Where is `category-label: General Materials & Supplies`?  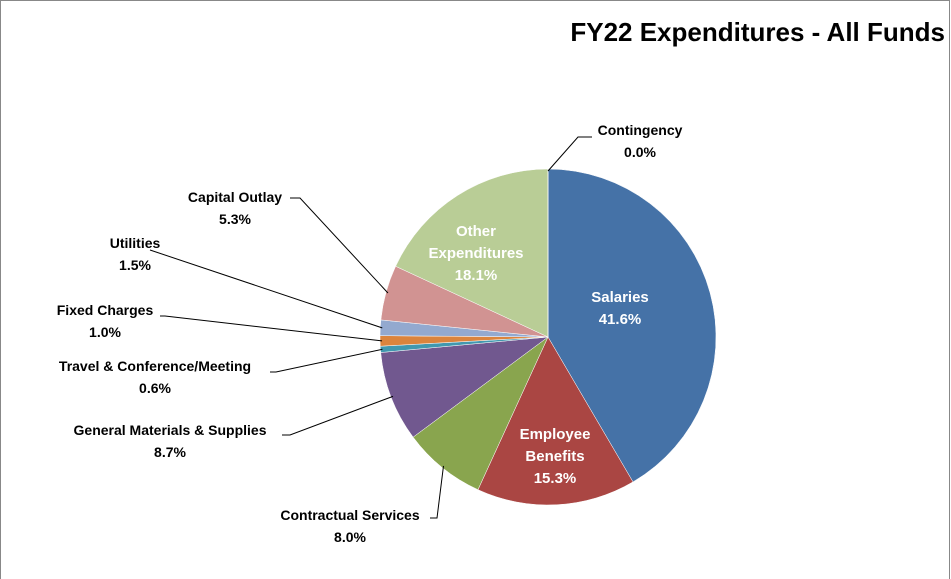
category-label: General Materials & Supplies is located at coordinates (170, 430).